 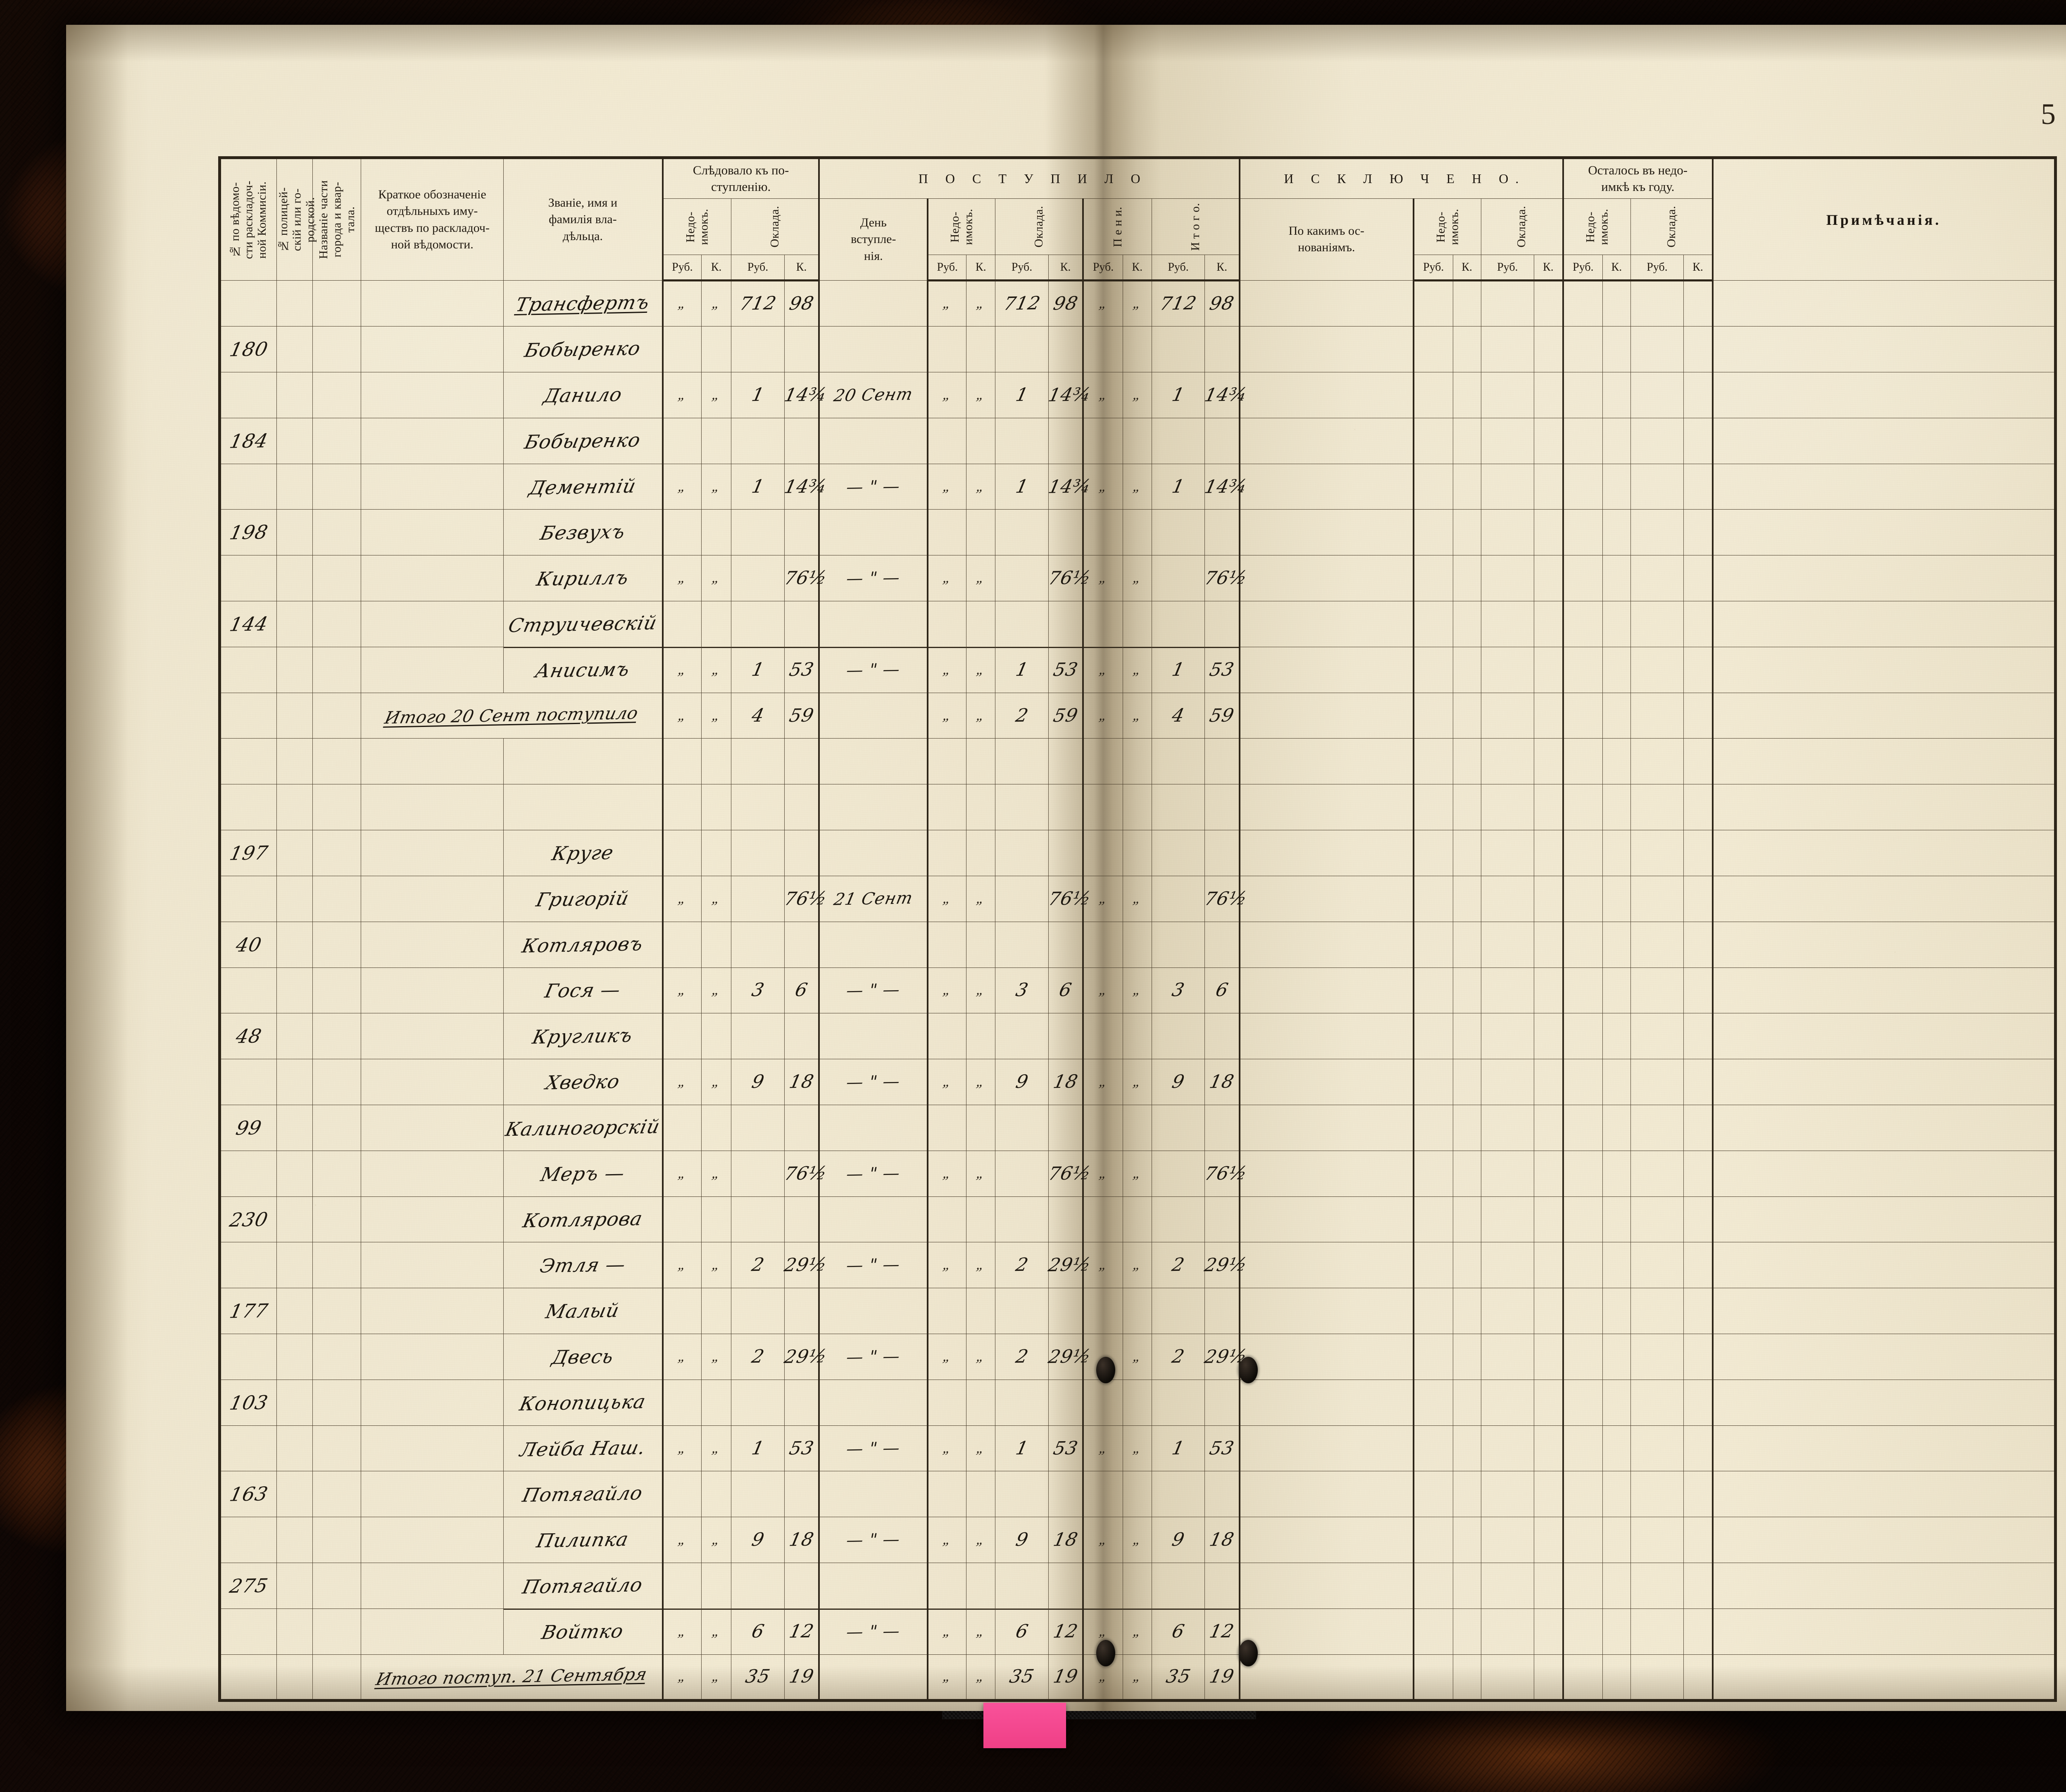 I want to click on cell-total-kop: 19, so click(x=1222, y=1678).